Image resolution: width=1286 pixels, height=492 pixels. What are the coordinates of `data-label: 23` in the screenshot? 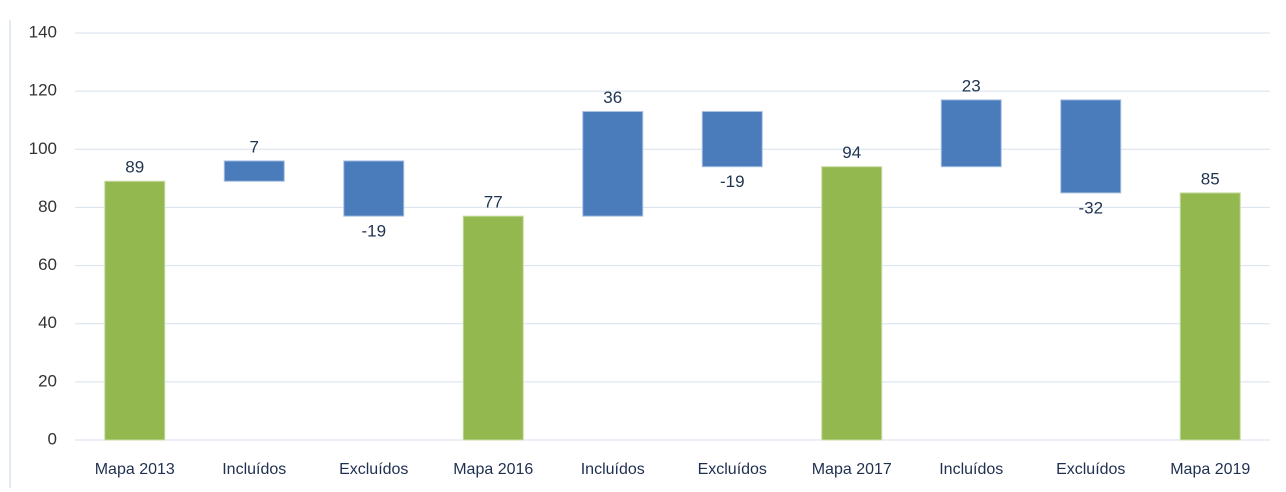 It's located at (971, 85).